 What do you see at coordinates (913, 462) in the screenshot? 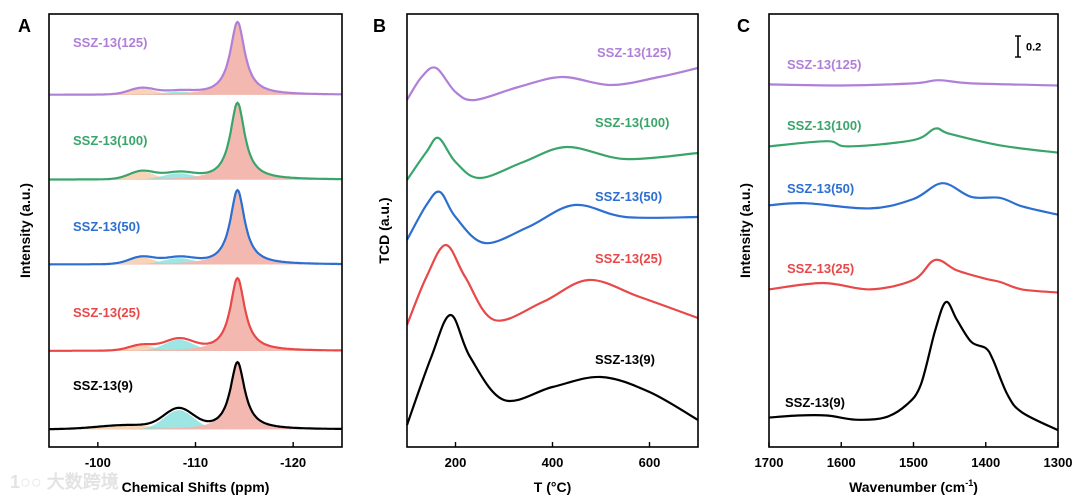
I see `x-tick-label: 1500` at bounding box center [913, 462].